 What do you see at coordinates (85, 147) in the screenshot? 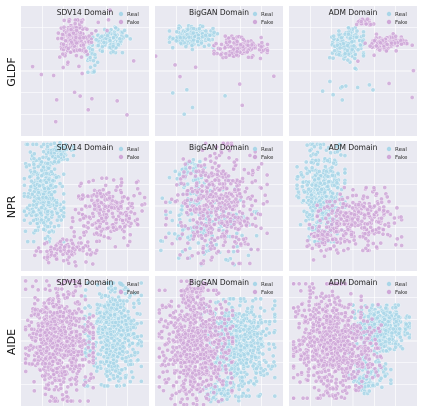
I see `panel-title: SDV14 Domain` at bounding box center [85, 147].